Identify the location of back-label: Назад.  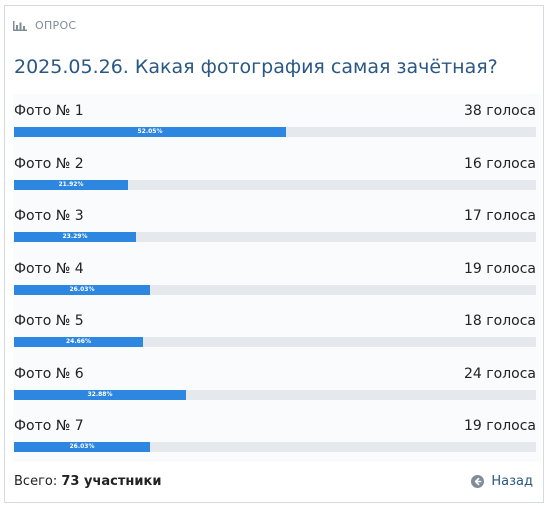
(512, 481).